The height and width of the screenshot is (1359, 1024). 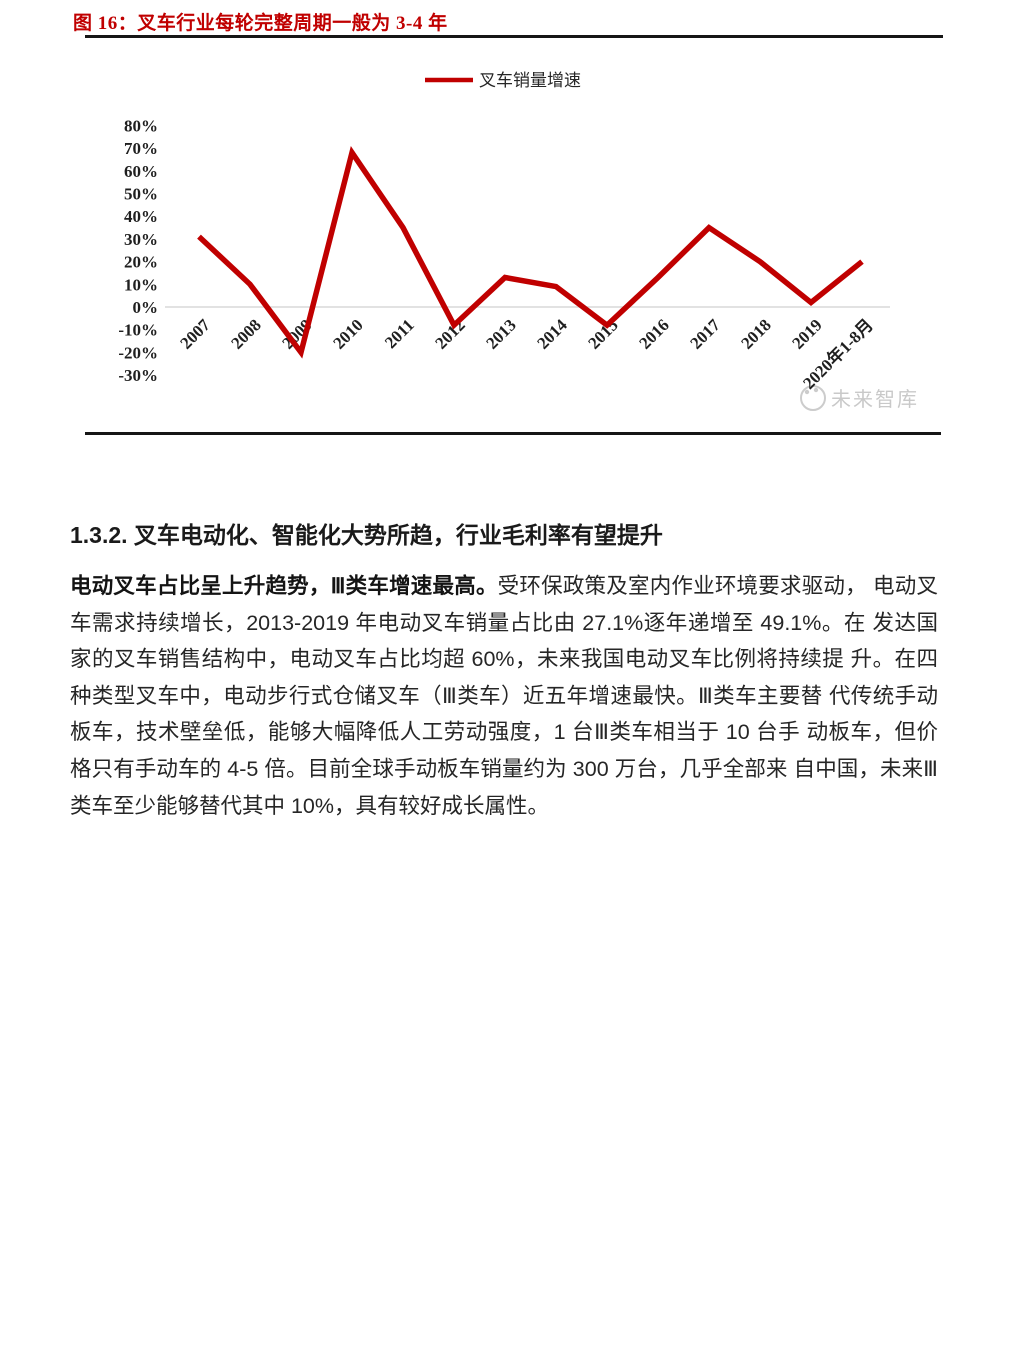 I want to click on y-axis-tick-label: 70%, so click(x=141, y=148).